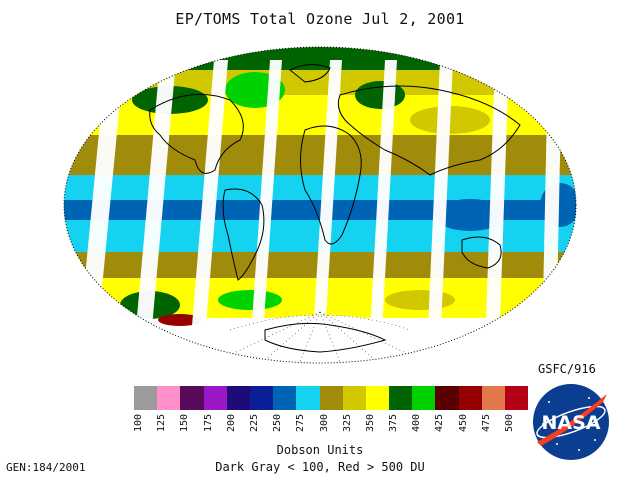  I want to click on scale-tick-label: 475, so click(486, 423).